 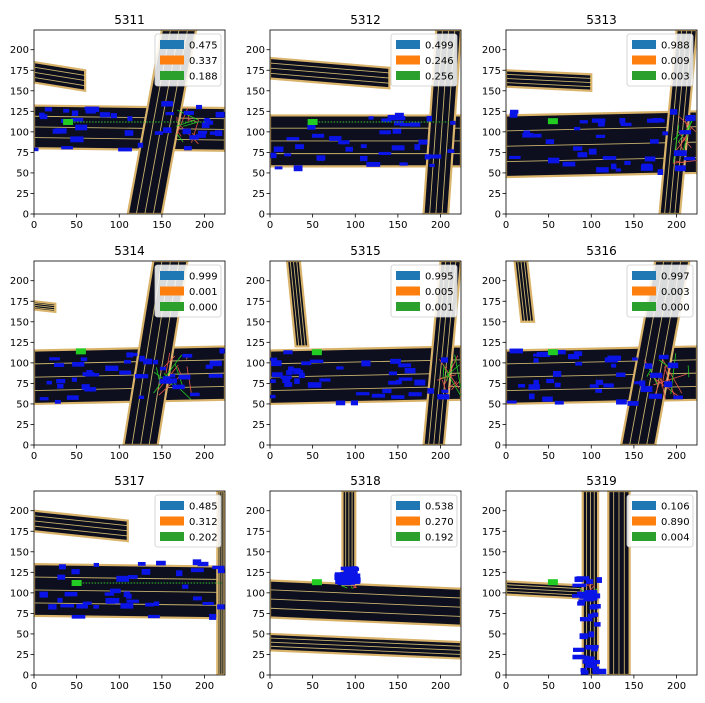 What do you see at coordinates (317, 582) in the screenshot?
I see `ego-vehicle` at bounding box center [317, 582].